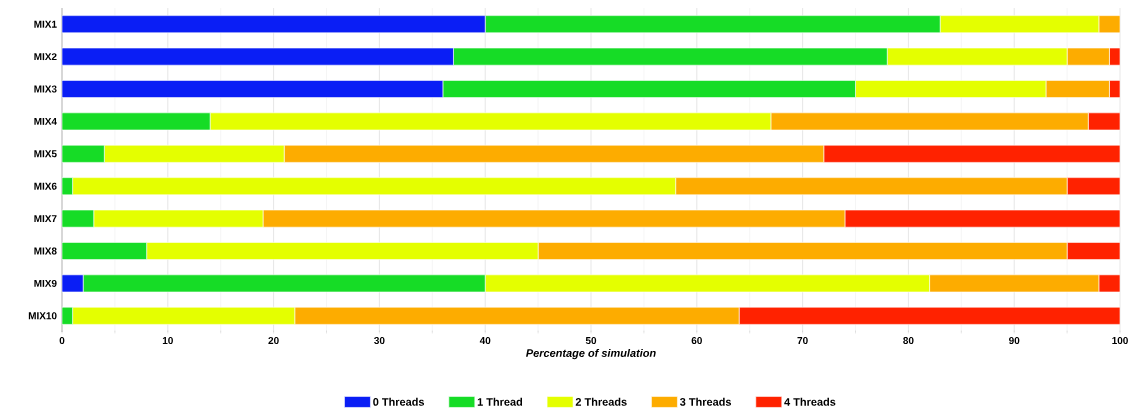 The height and width of the screenshot is (414, 1142). What do you see at coordinates (45, 186) in the screenshot?
I see `y-tick-label: MIX6` at bounding box center [45, 186].